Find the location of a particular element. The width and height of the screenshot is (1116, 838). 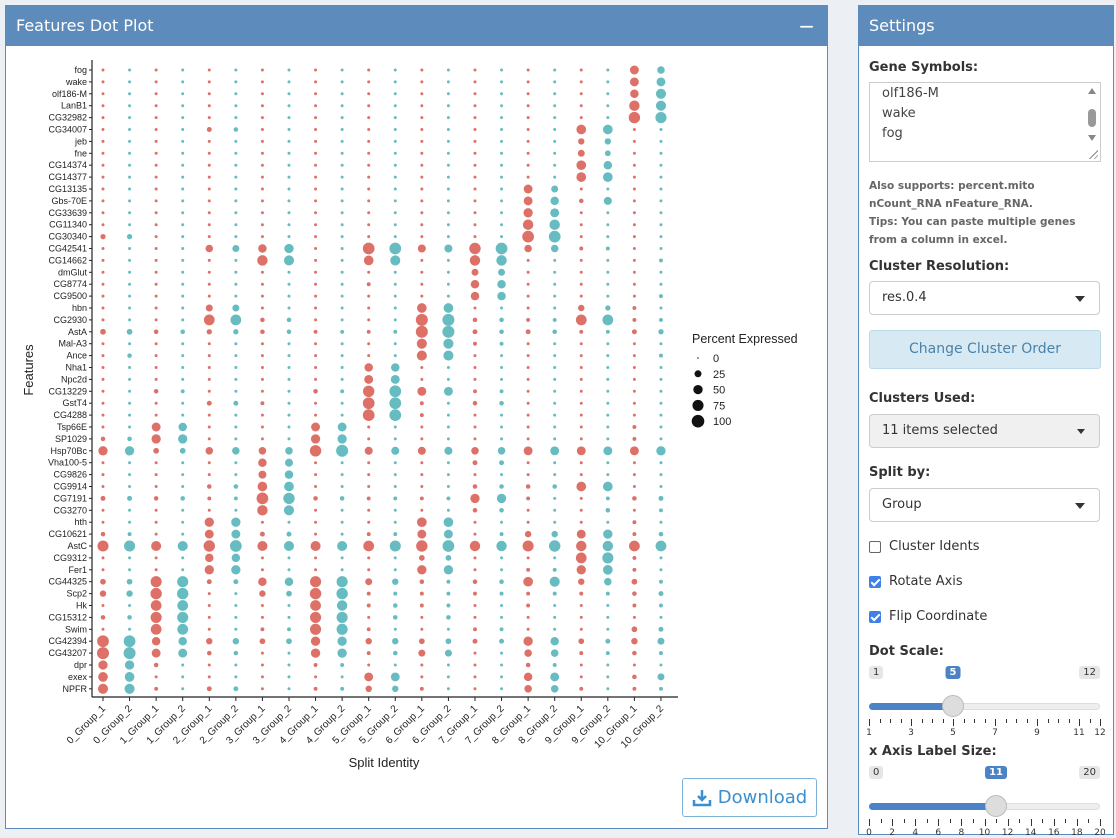

change-cluster-order-button: Change Cluster Order is located at coordinates (985, 349).